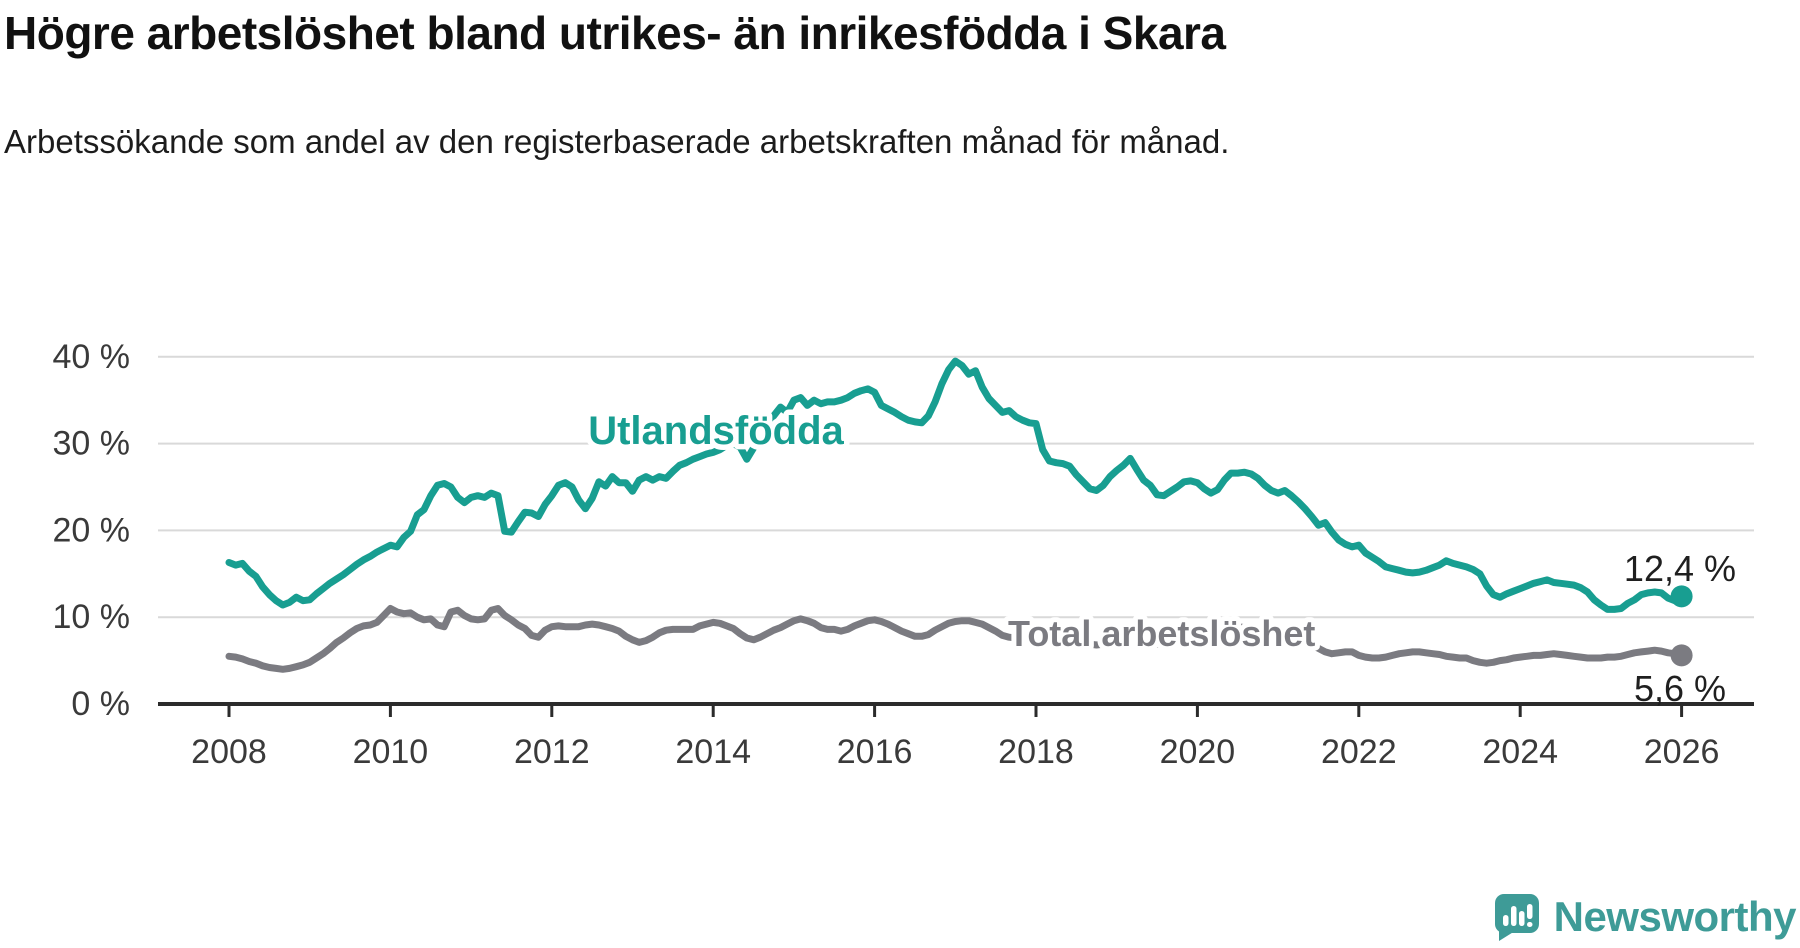  I want to click on series-label-total: Total arbetslöshet, so click(1161, 633).